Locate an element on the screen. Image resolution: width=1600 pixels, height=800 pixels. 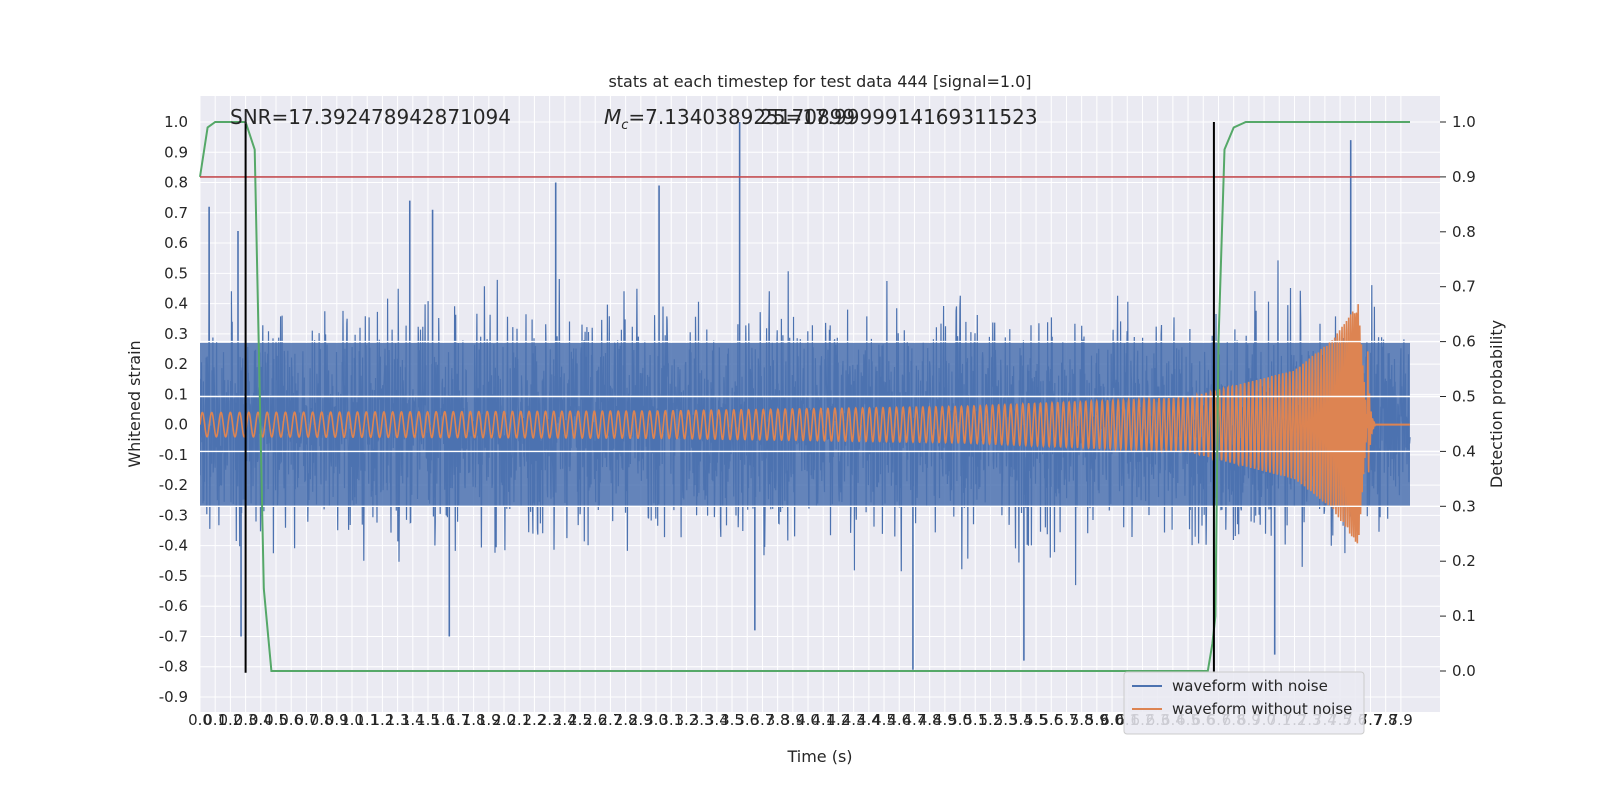
x-tick-label: 6.0 is located at coordinates (1112, 720).